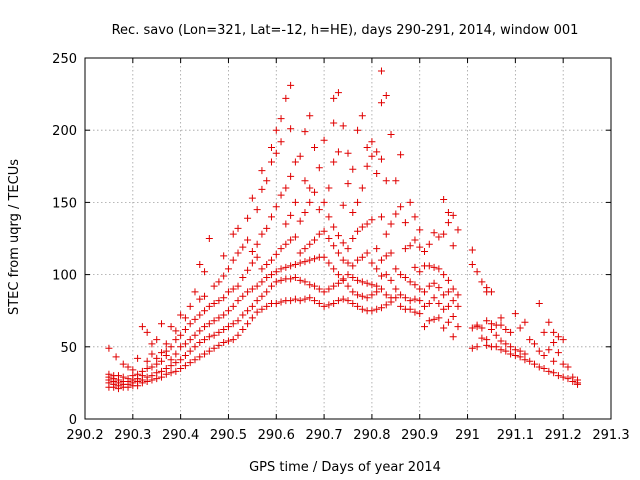  What do you see at coordinates (64, 203) in the screenshot?
I see `y-tick-label: 150` at bounding box center [64, 203].